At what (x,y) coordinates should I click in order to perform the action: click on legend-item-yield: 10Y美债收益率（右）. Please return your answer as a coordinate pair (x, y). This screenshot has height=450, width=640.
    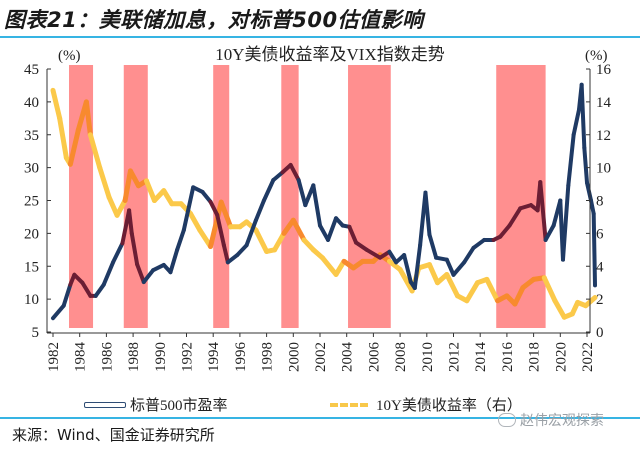
    Looking at the image, I should click on (426, 404).